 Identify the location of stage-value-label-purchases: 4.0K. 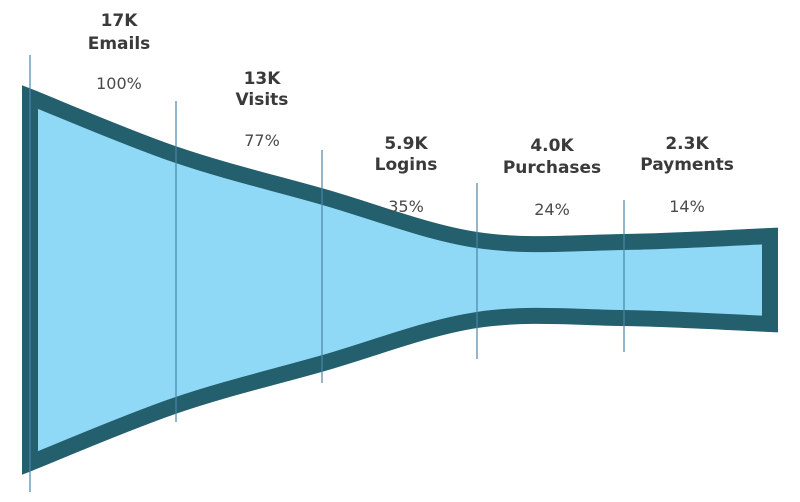
(552, 146).